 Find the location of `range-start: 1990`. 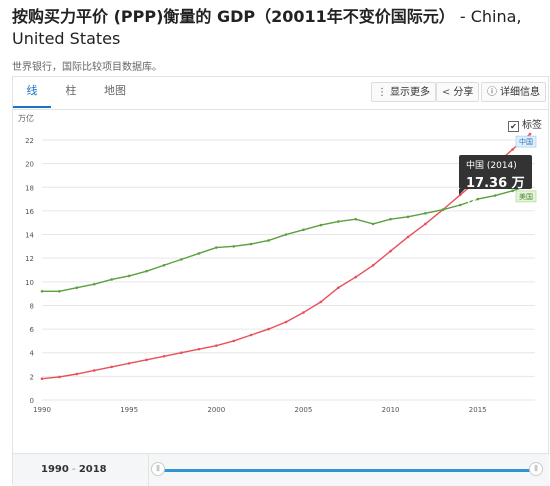

range-start: 1990 is located at coordinates (55, 469).